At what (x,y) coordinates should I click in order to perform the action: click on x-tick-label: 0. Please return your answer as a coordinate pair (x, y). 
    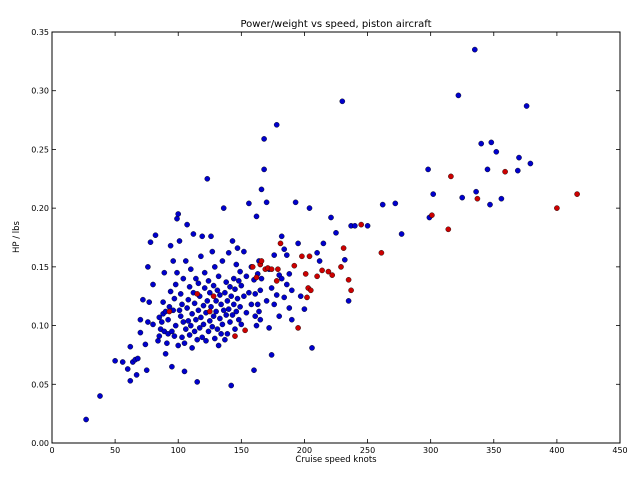
    Looking at the image, I should click on (51, 450).